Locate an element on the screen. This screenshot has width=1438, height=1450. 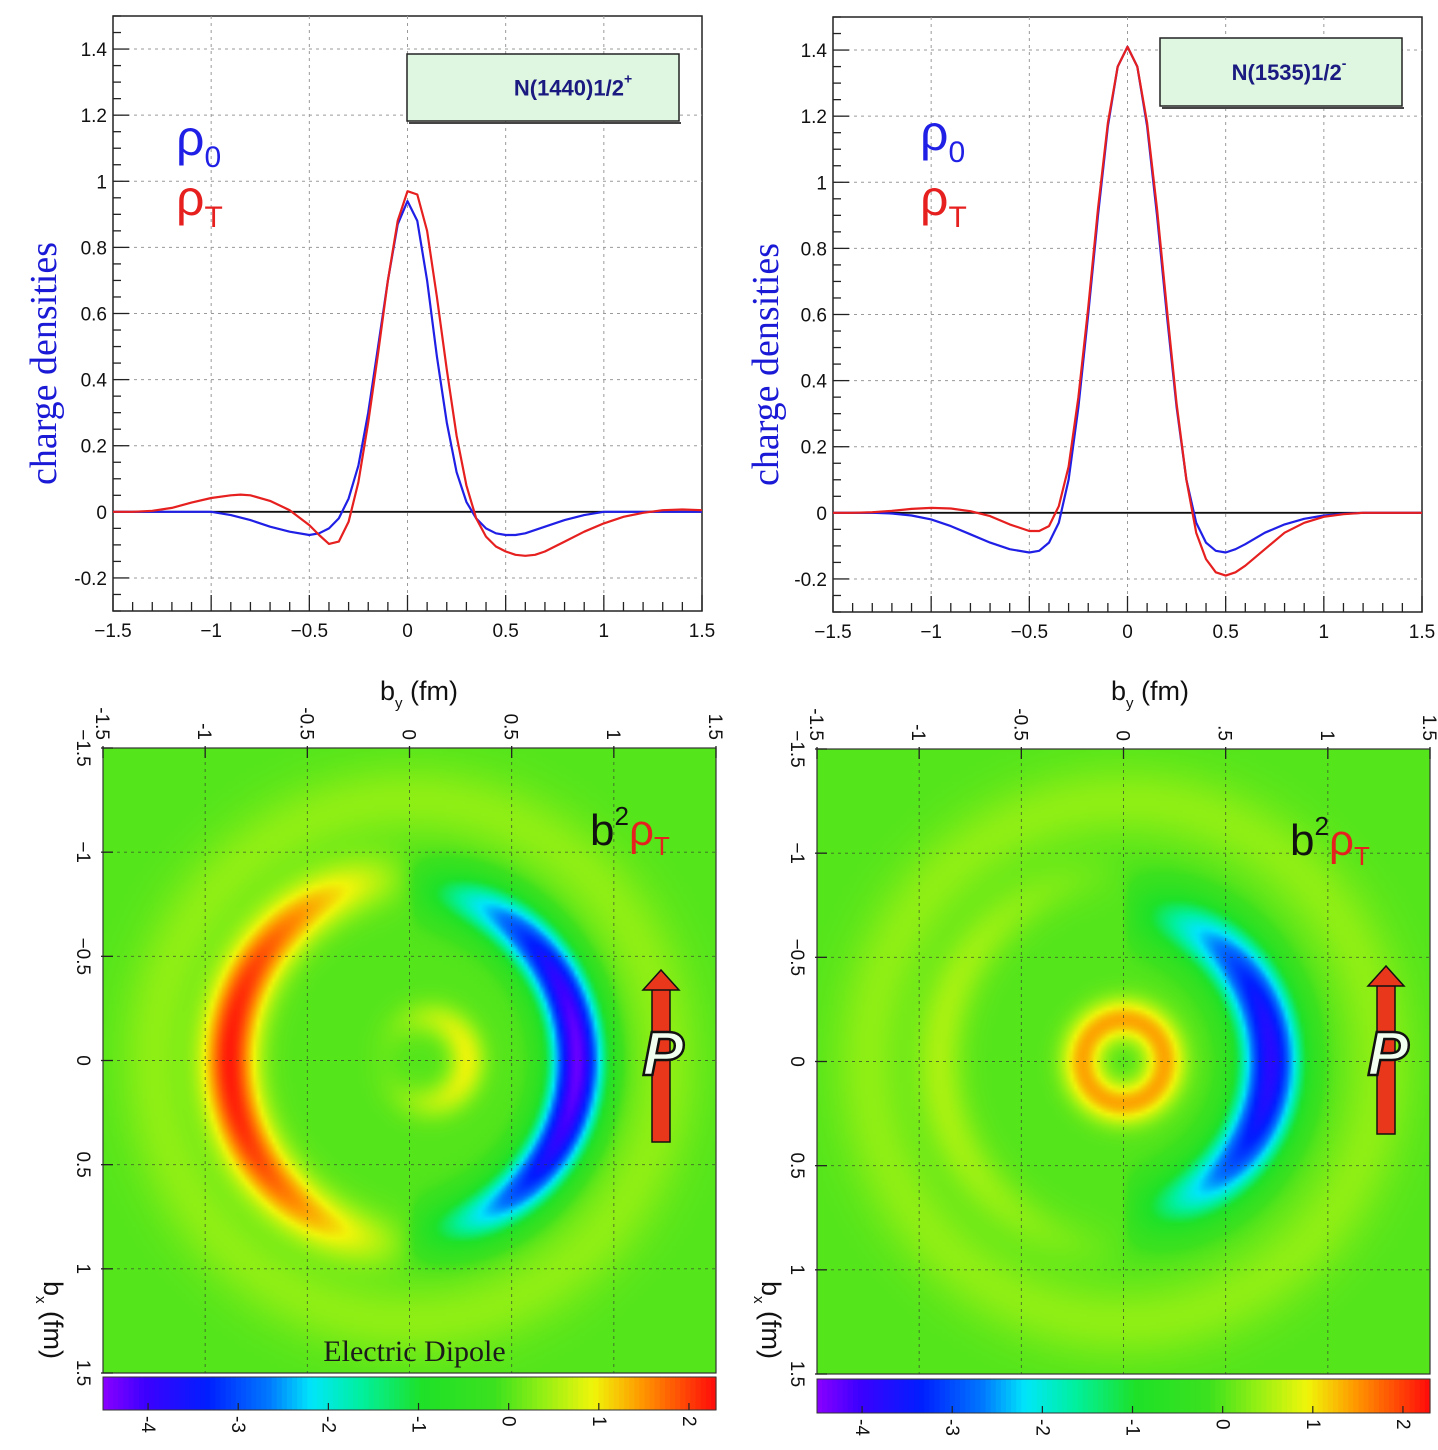
top-tick-label: -1.5 is located at coordinates (815, 724).